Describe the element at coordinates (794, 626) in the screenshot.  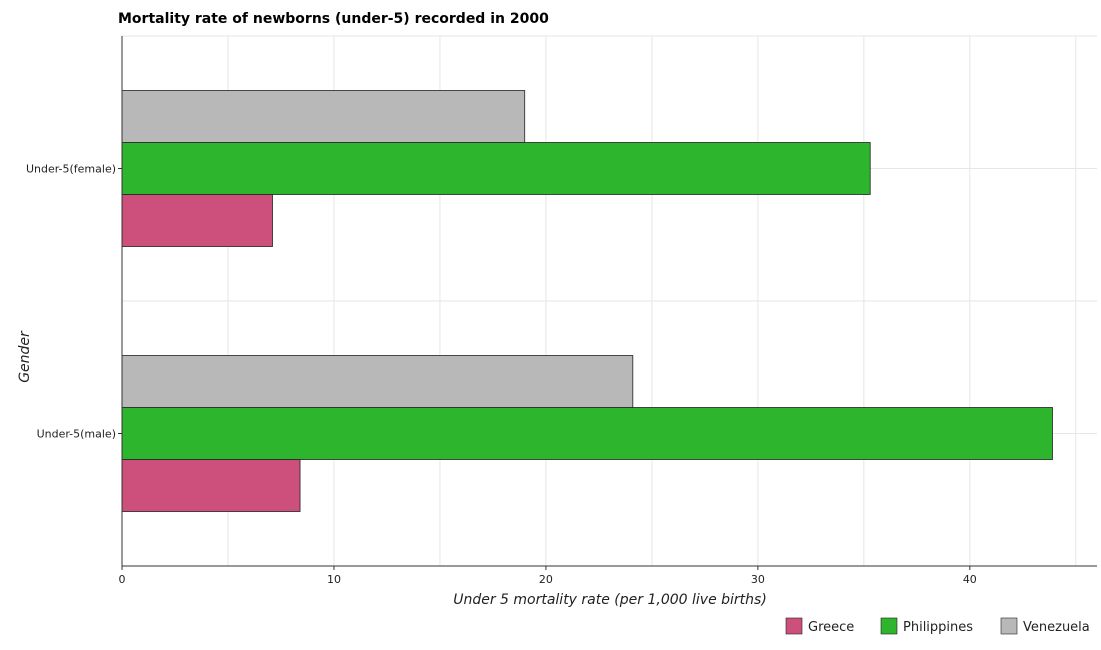
I see `legend-swatch-greece` at that location.